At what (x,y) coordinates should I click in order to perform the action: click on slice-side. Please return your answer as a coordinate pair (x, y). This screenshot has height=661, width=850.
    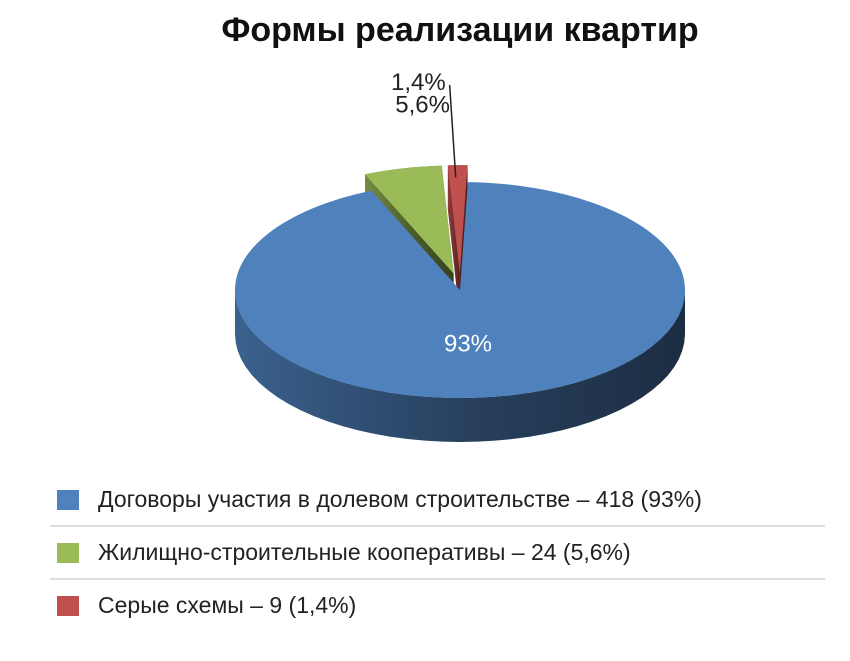
    Looking at the image, I should click on (460, 366).